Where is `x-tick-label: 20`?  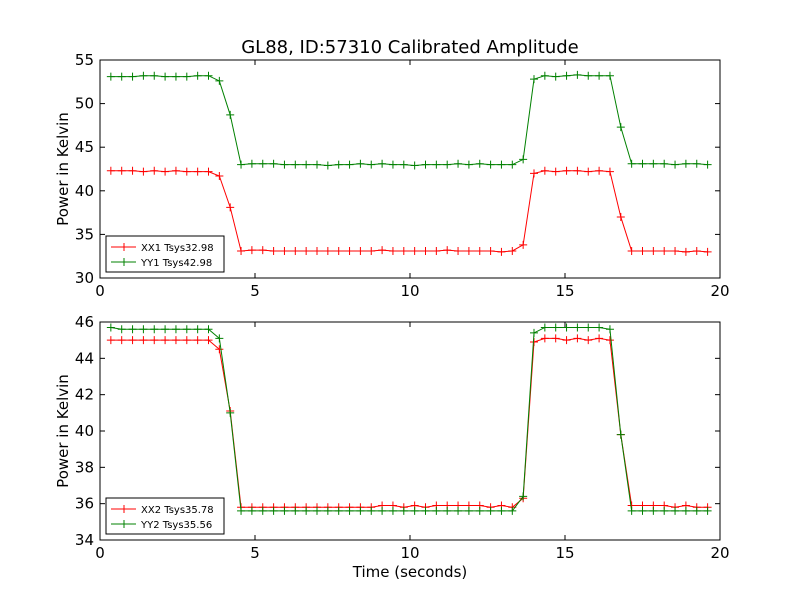 x-tick-label: 20 is located at coordinates (719, 291).